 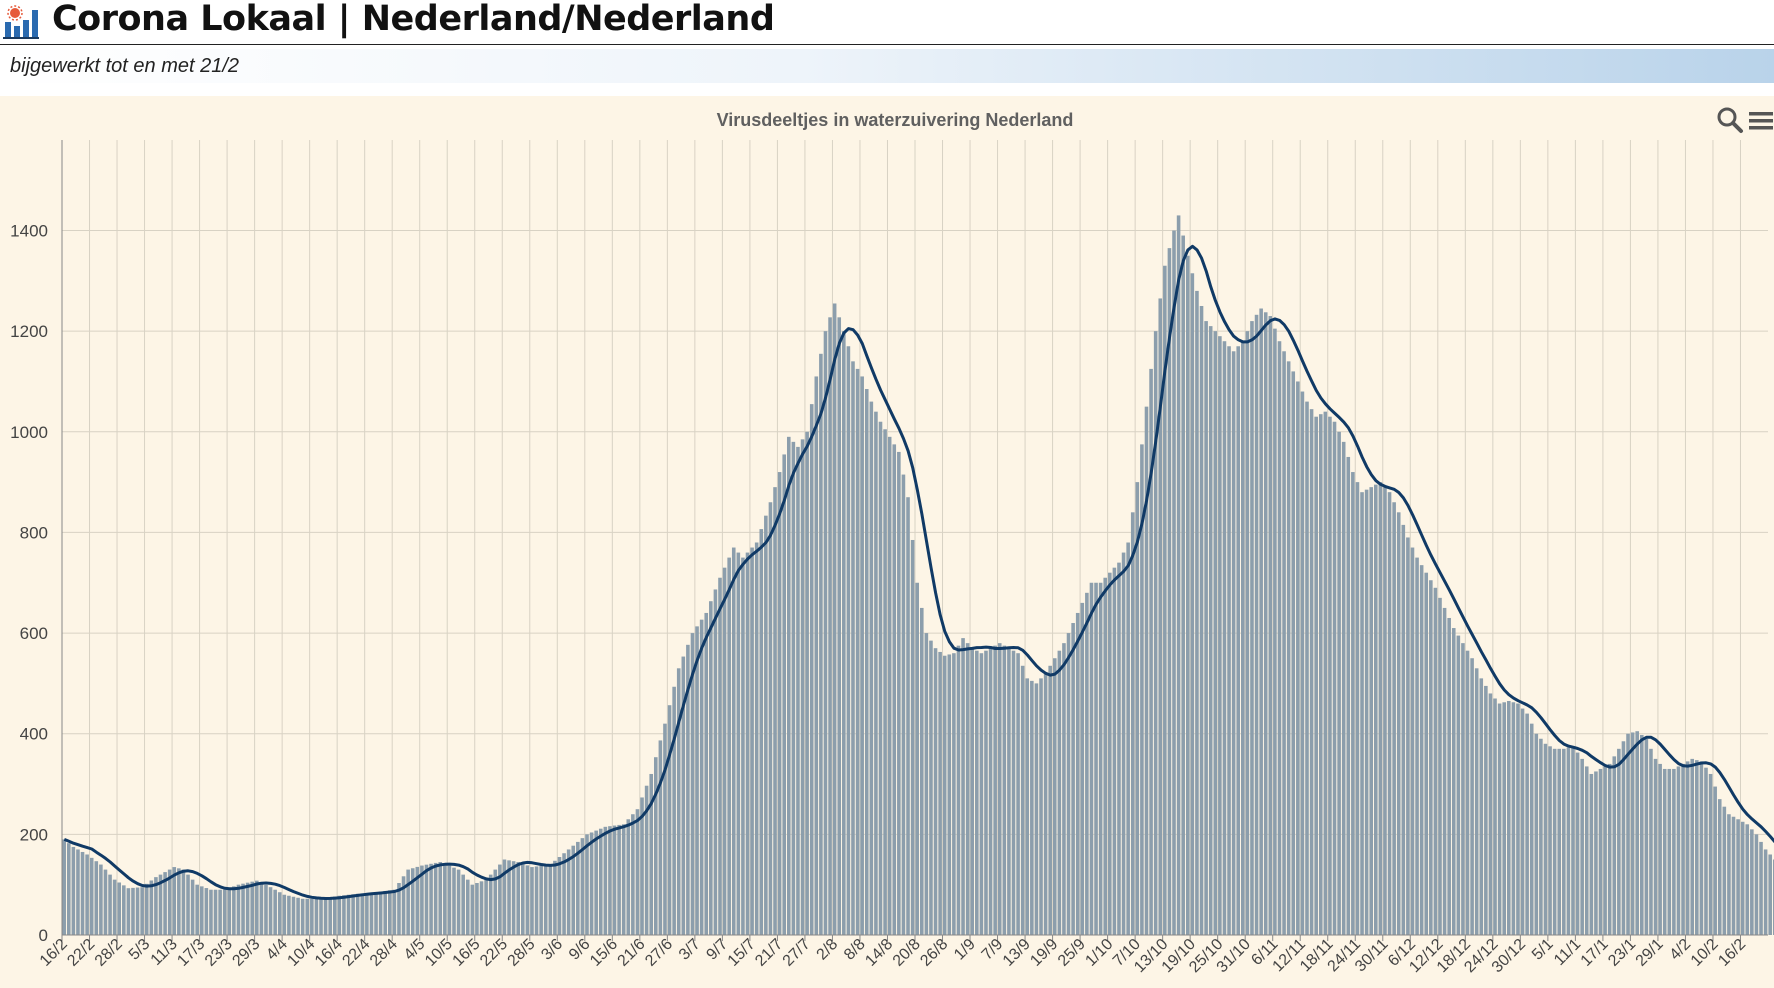 I want to click on x-tick-label: 10/5, so click(x=439, y=953).